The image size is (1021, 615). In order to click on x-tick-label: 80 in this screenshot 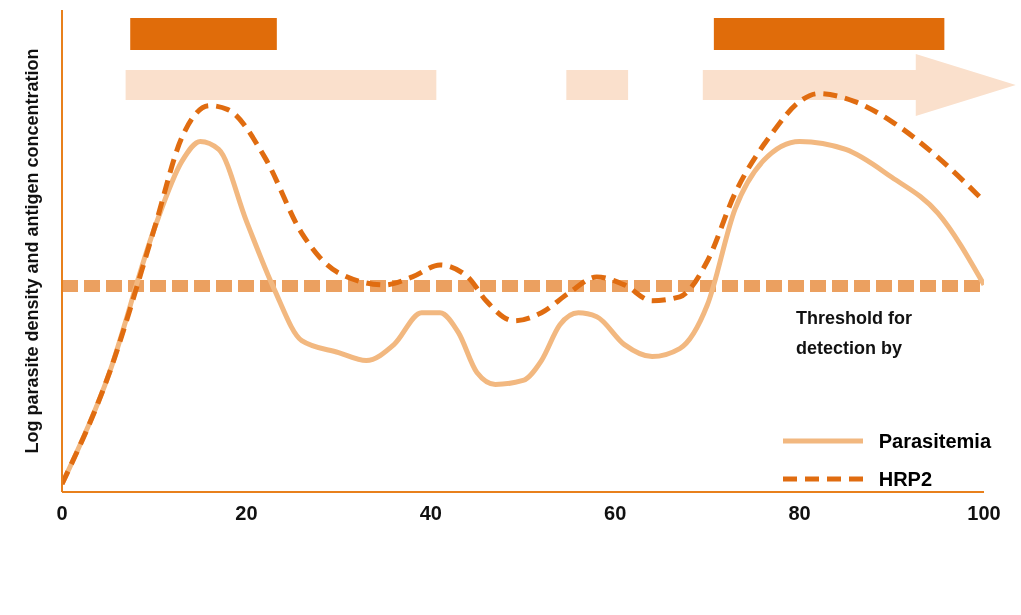, I will do `click(799, 513)`.